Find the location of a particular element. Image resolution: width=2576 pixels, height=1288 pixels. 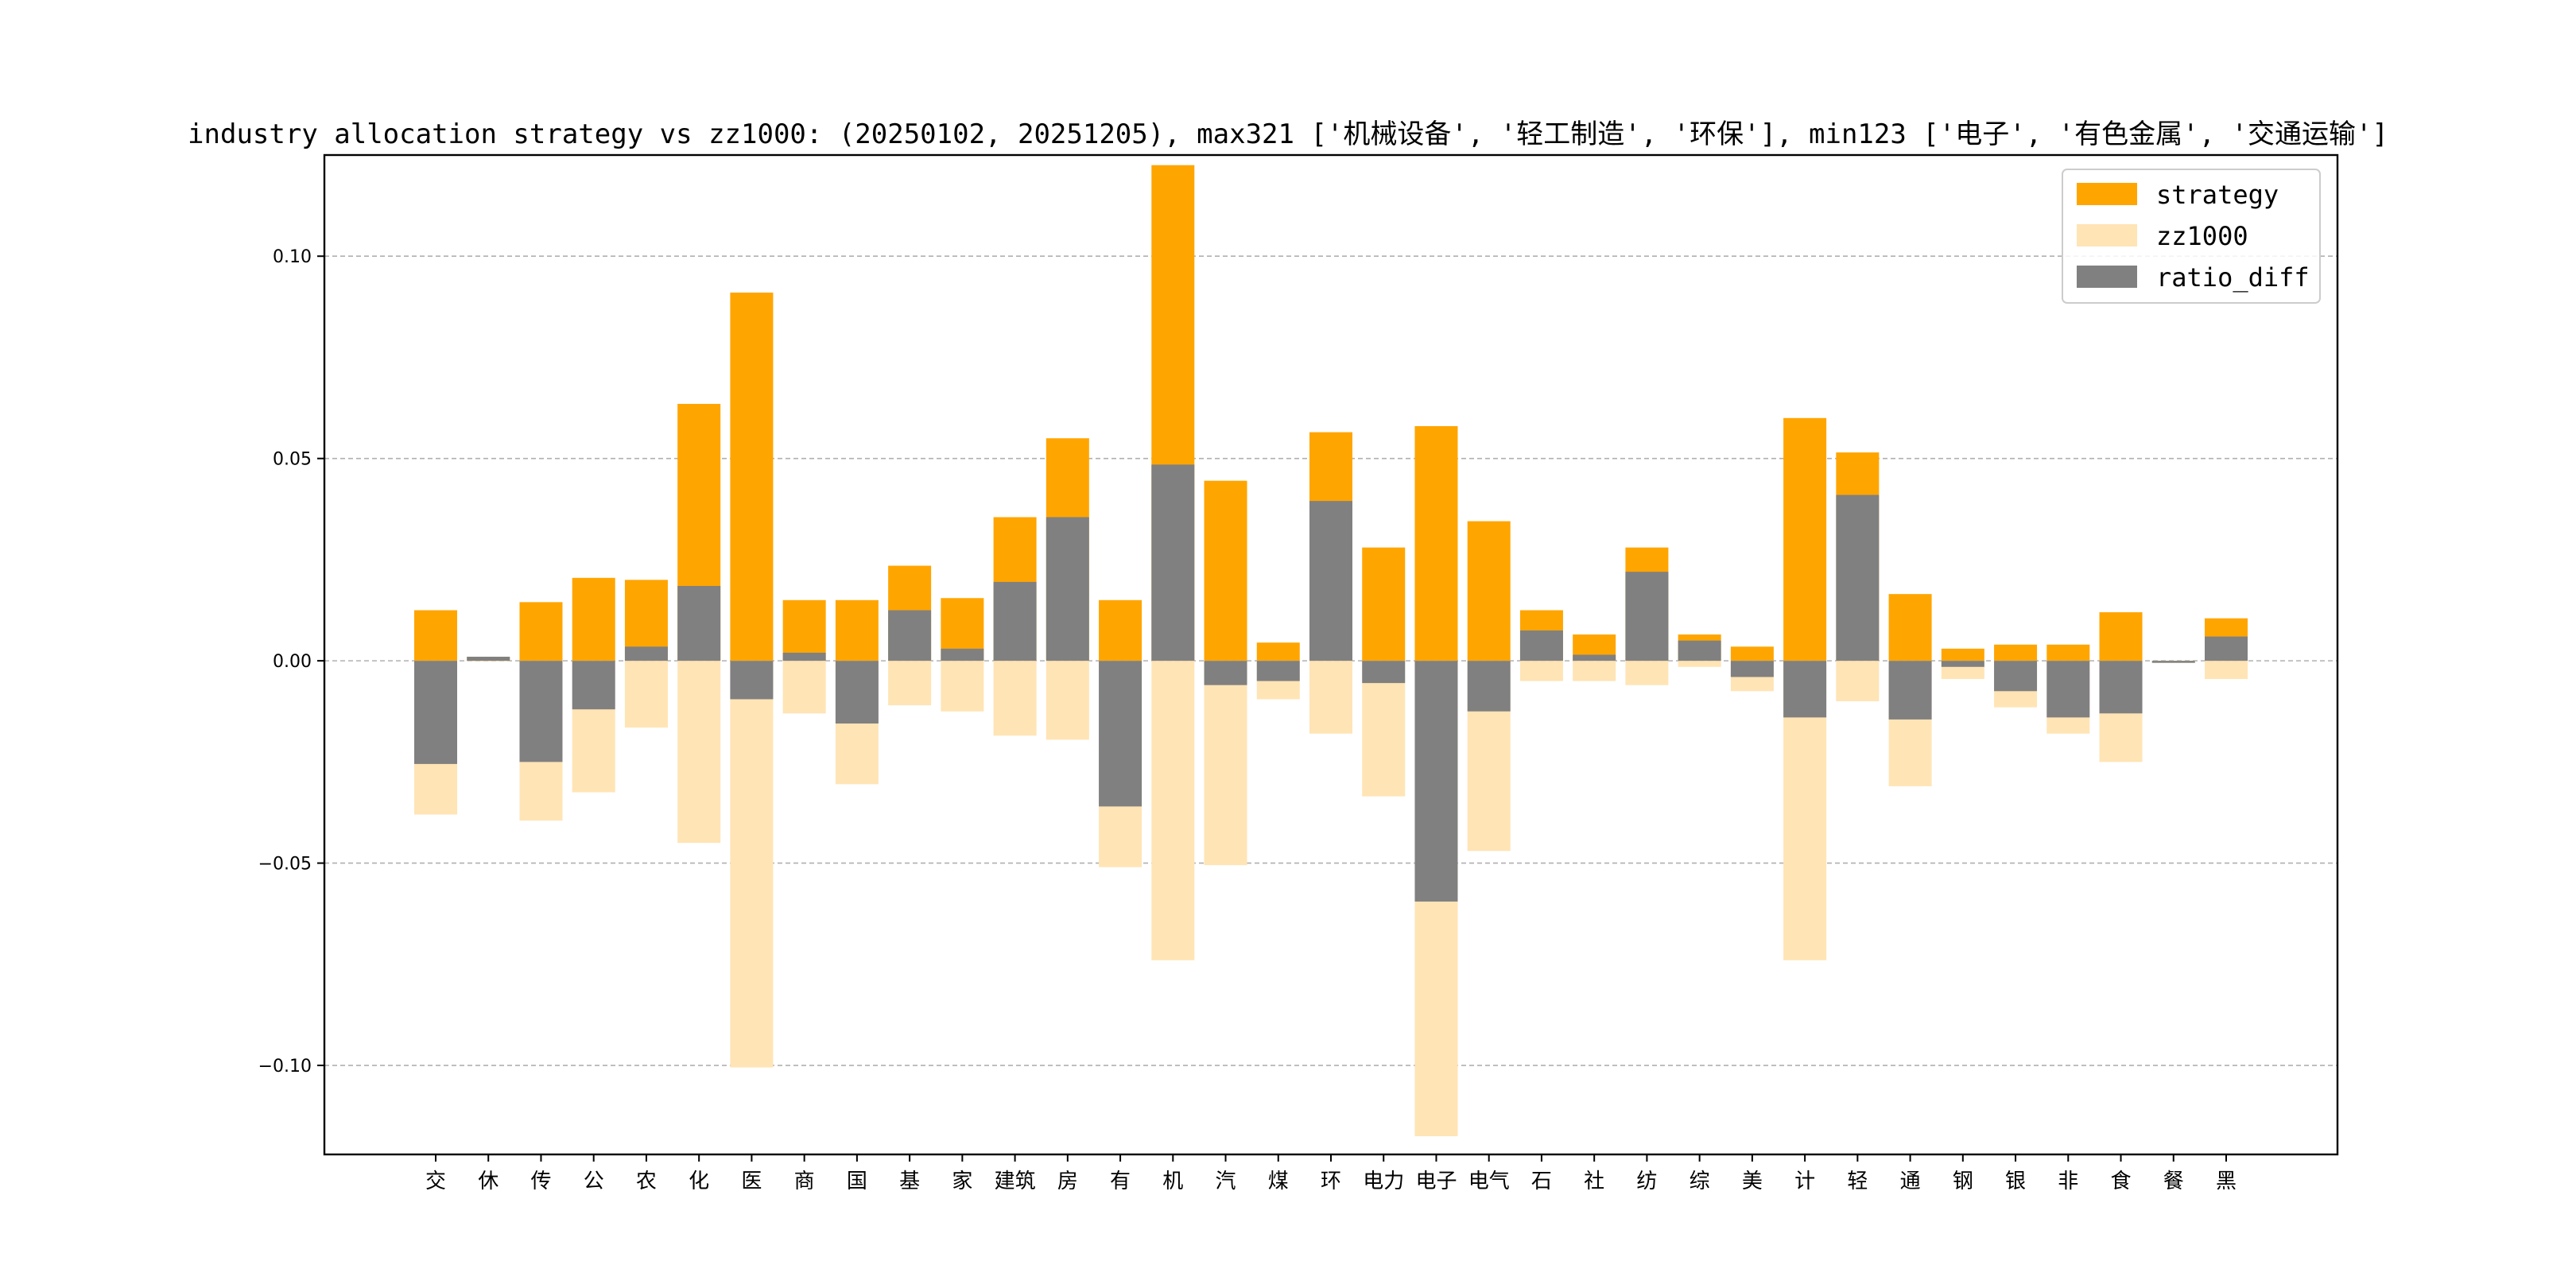

y-tick-label: −0.05 is located at coordinates (285, 865).